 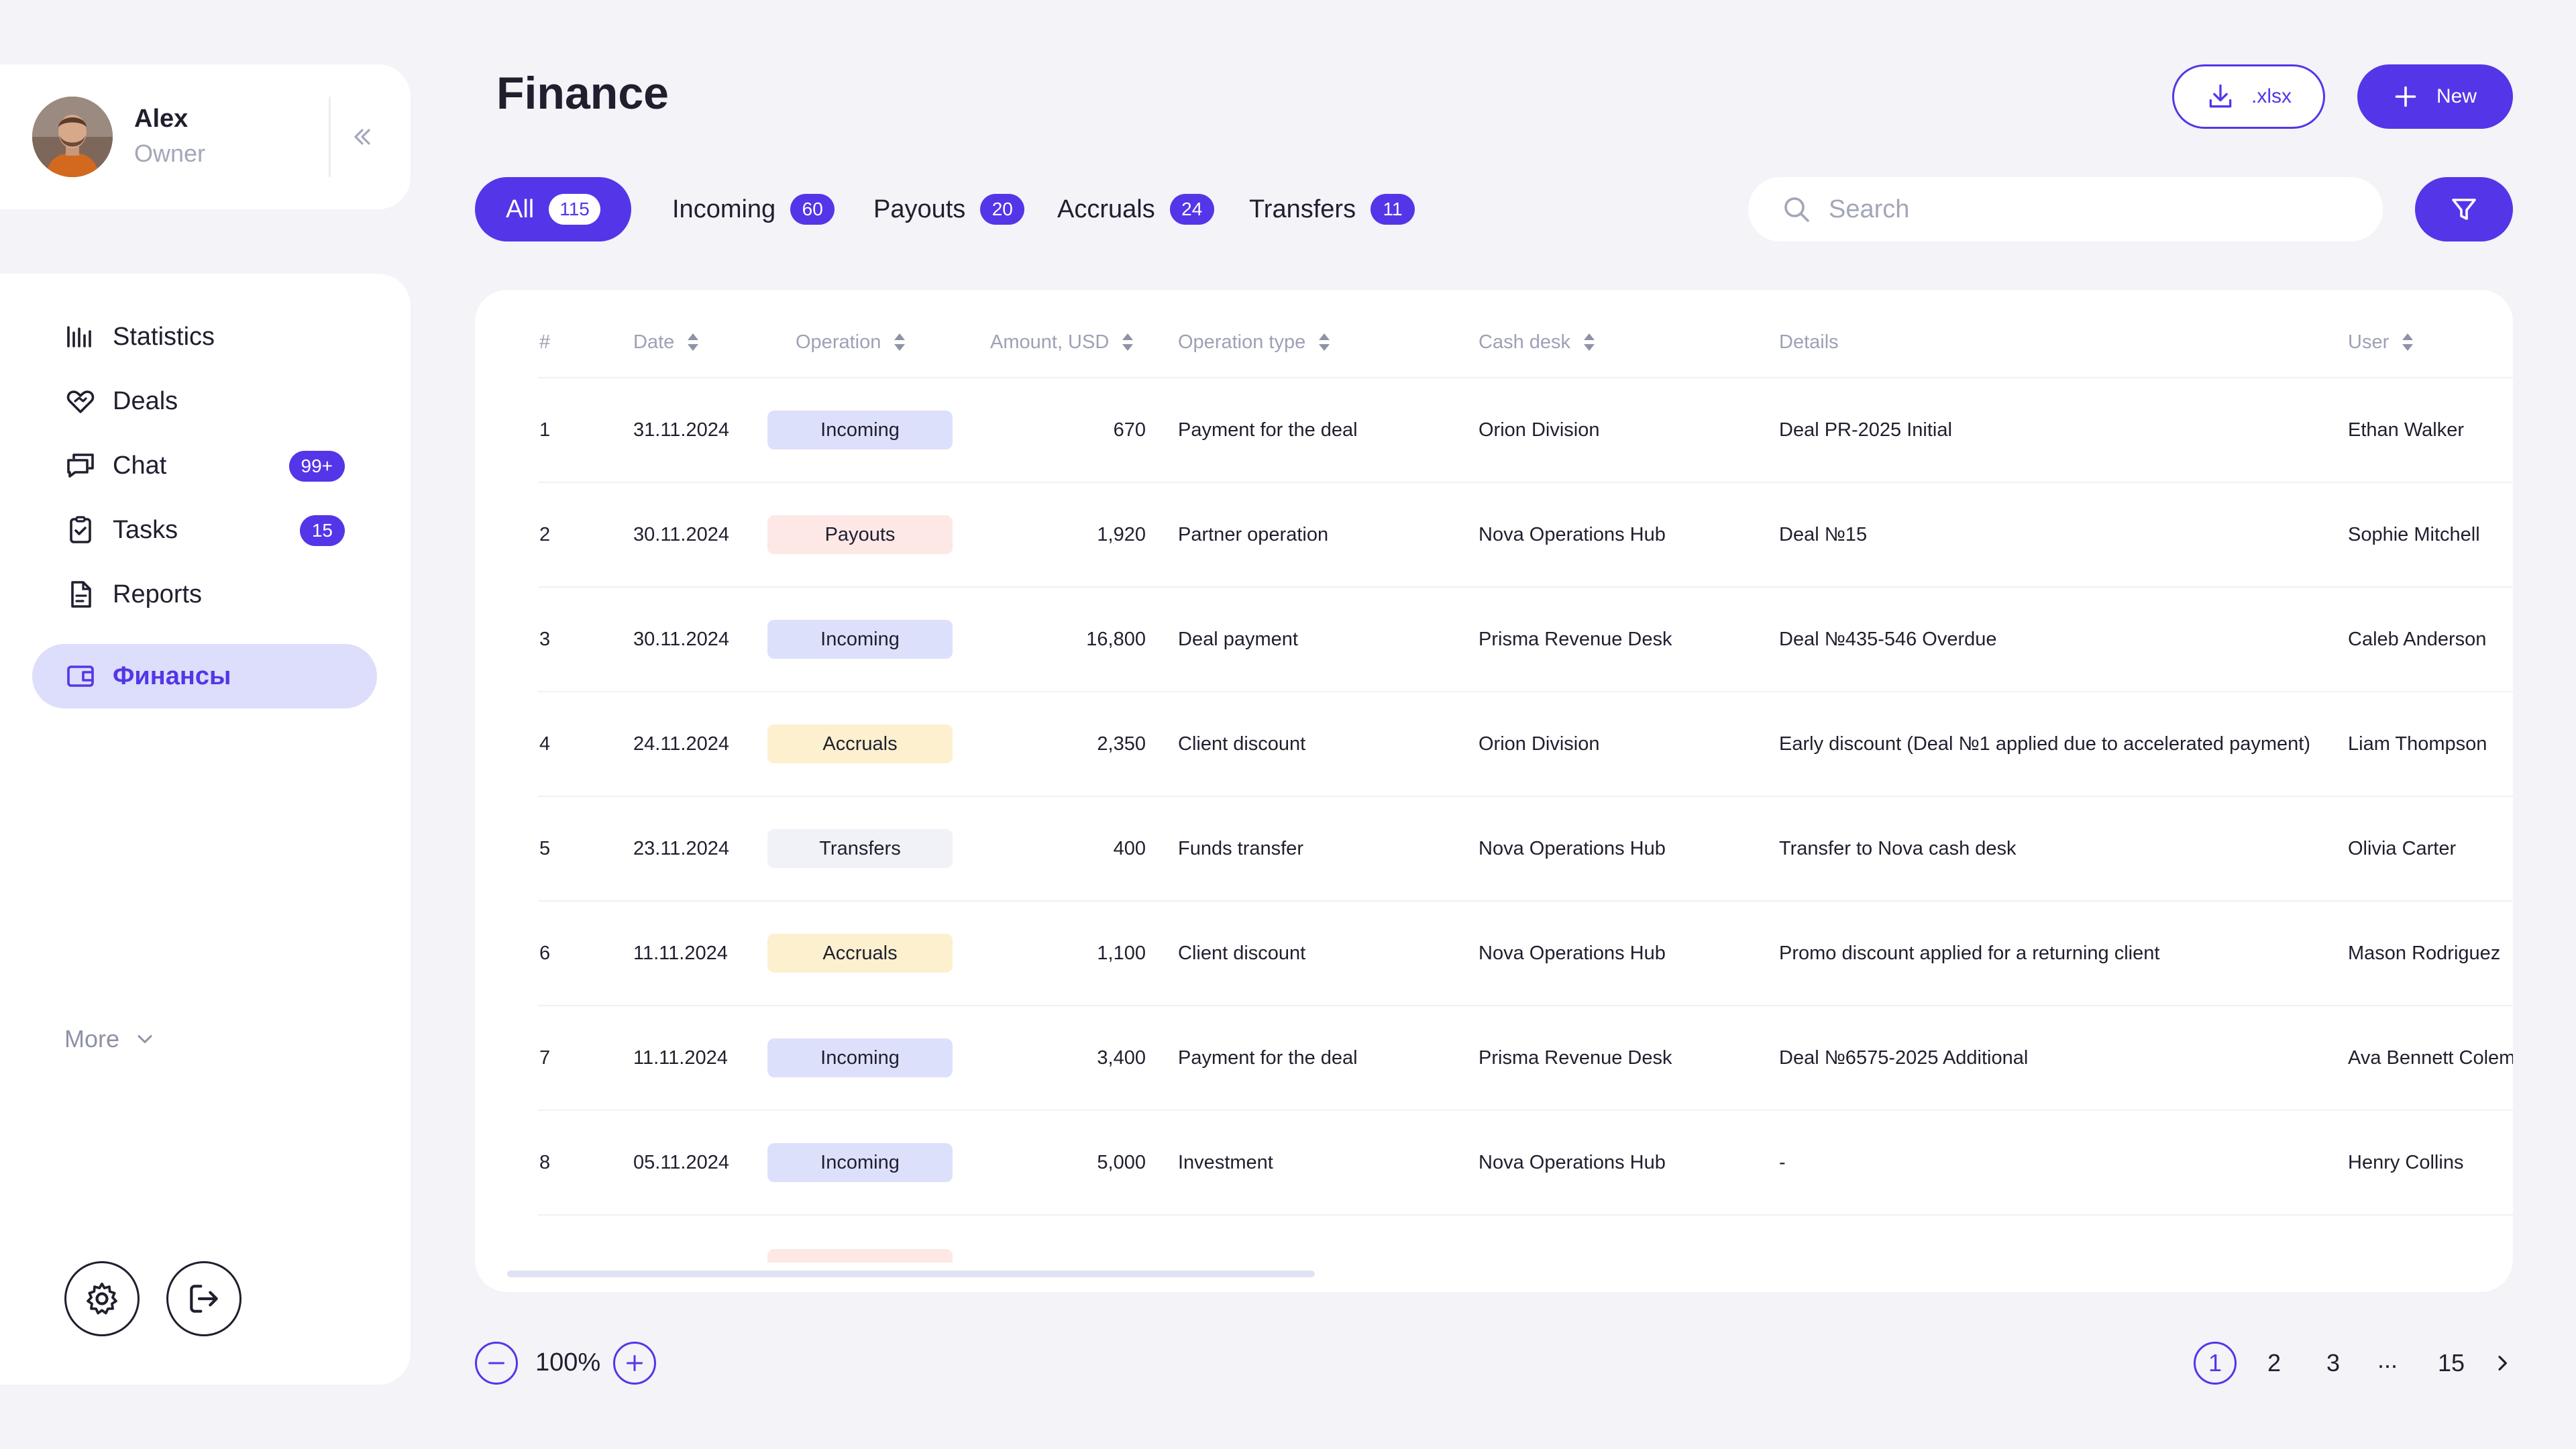 What do you see at coordinates (2215, 1363) in the screenshot?
I see `page-1: 1` at bounding box center [2215, 1363].